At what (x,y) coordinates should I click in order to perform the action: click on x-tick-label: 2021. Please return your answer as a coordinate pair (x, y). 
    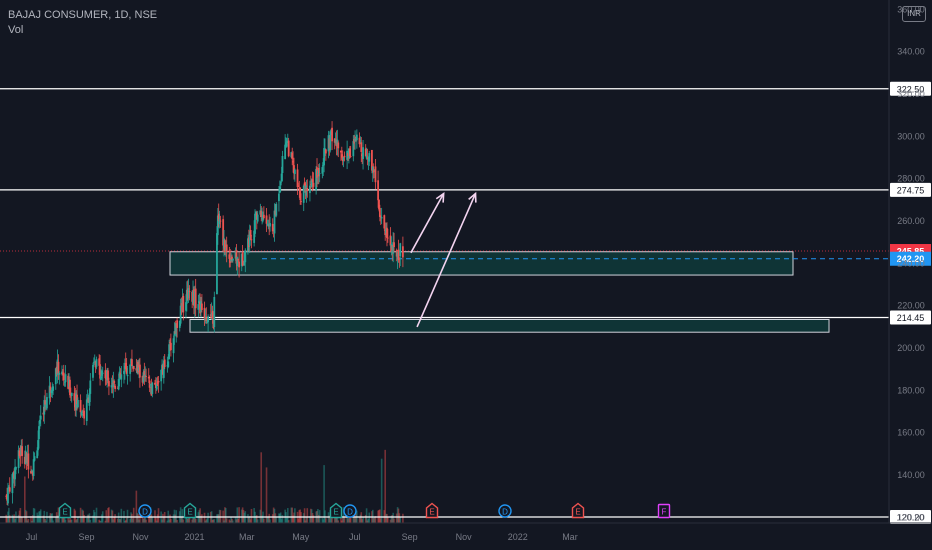
    Looking at the image, I should click on (194, 537).